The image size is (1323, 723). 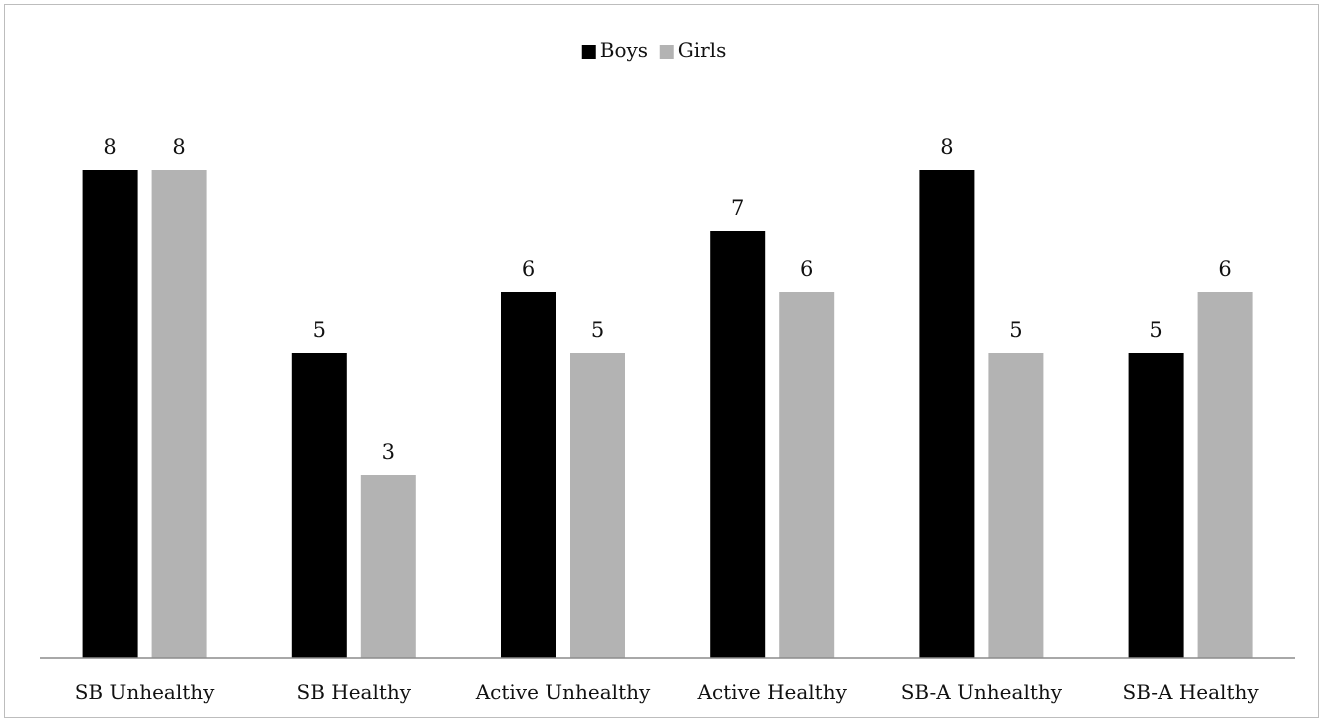 I want to click on data-label-girls-5: 6, so click(x=1224, y=269).